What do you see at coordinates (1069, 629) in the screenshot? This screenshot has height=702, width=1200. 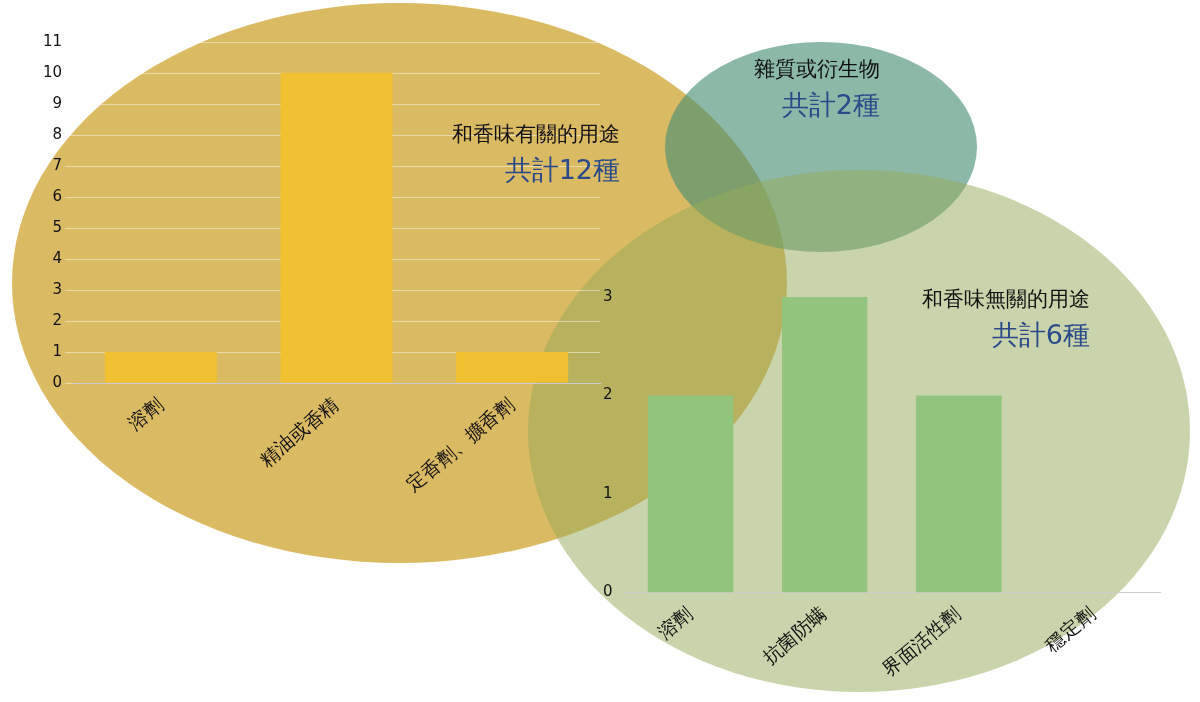 I see `x-tick-label: 穩定劑` at bounding box center [1069, 629].